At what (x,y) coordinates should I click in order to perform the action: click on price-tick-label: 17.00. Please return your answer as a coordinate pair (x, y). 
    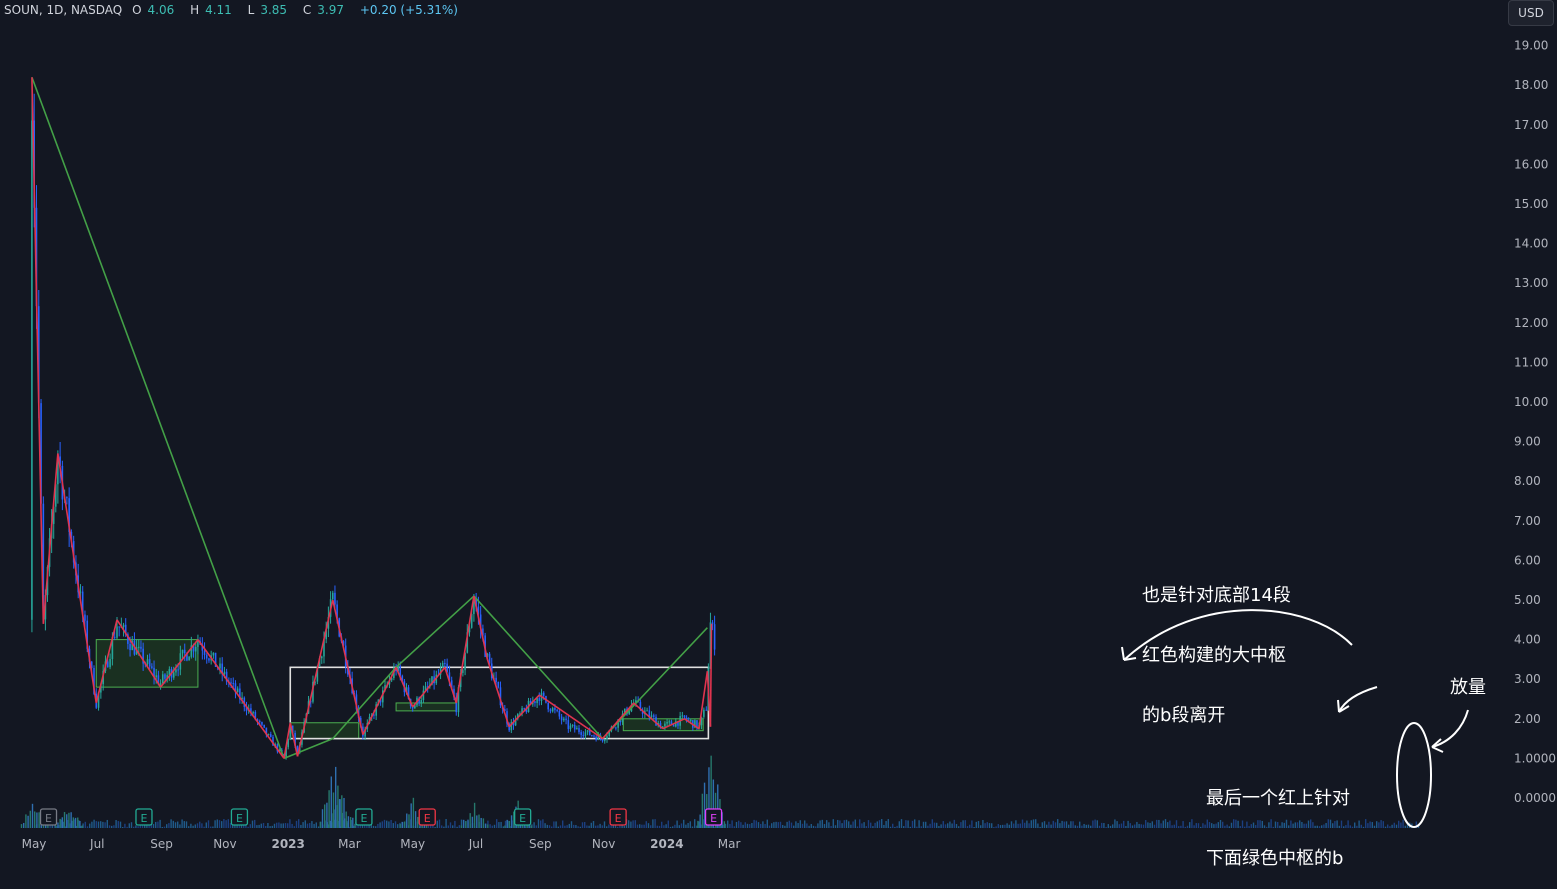
    Looking at the image, I should click on (1531, 125).